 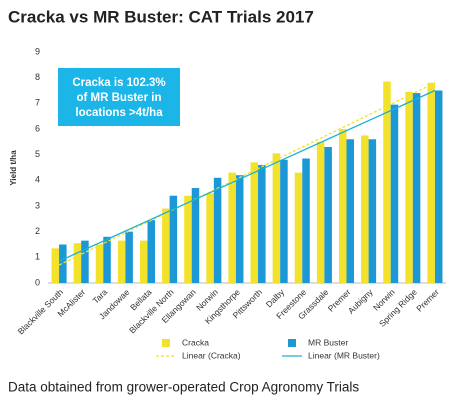 I want to click on annotation-text: of MR Buster in, so click(x=119, y=98).